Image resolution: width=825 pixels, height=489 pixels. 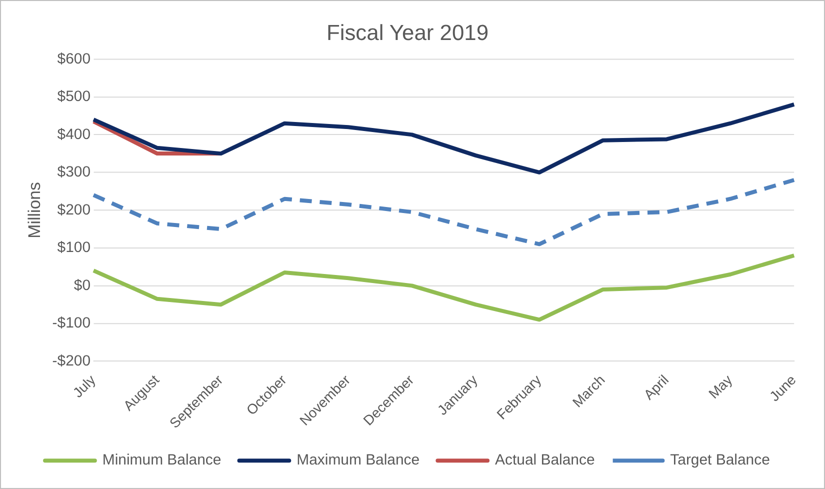 I want to click on y-tick-label: $100, so click(x=74, y=247).